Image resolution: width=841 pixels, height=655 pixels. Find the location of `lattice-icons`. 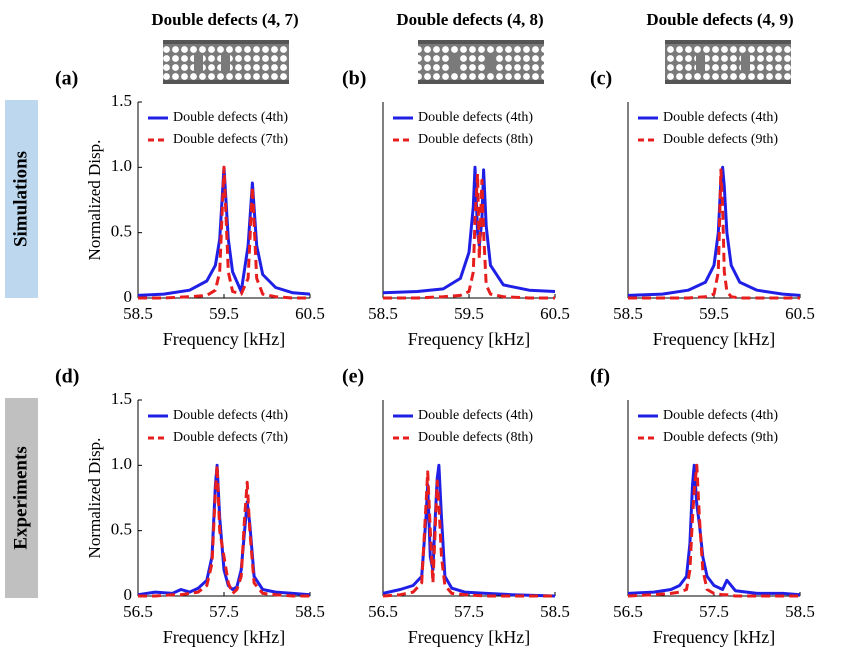

lattice-icons is located at coordinates (477, 62).